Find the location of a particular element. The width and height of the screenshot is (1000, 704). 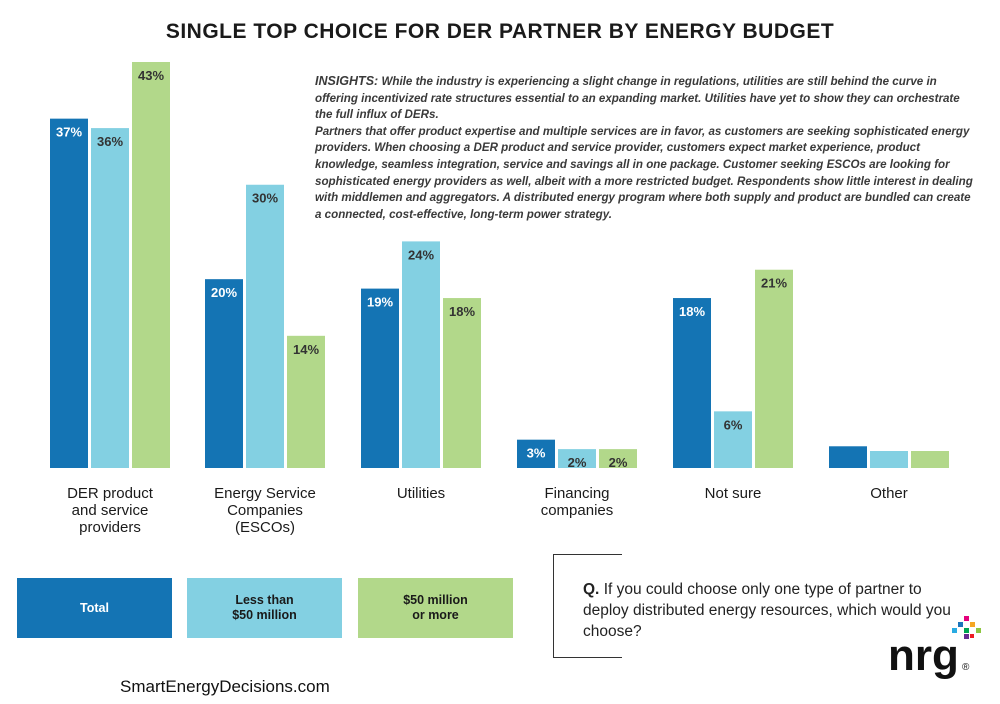

category-label: Energy Service is located at coordinates (265, 493).